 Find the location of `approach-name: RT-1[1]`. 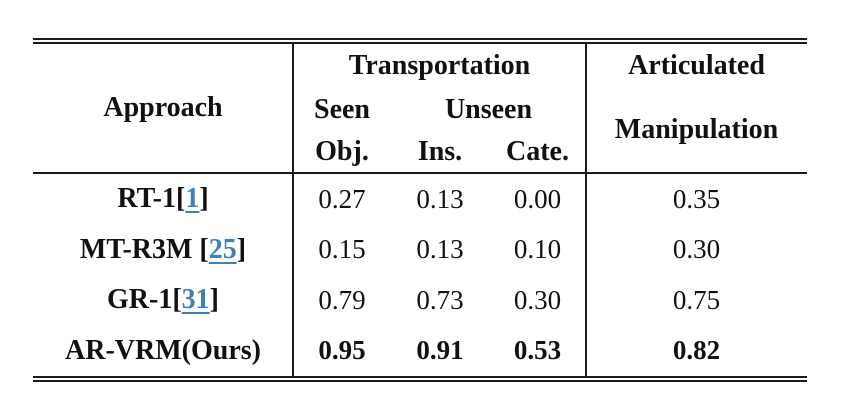

approach-name: RT-1[1] is located at coordinates (163, 198).